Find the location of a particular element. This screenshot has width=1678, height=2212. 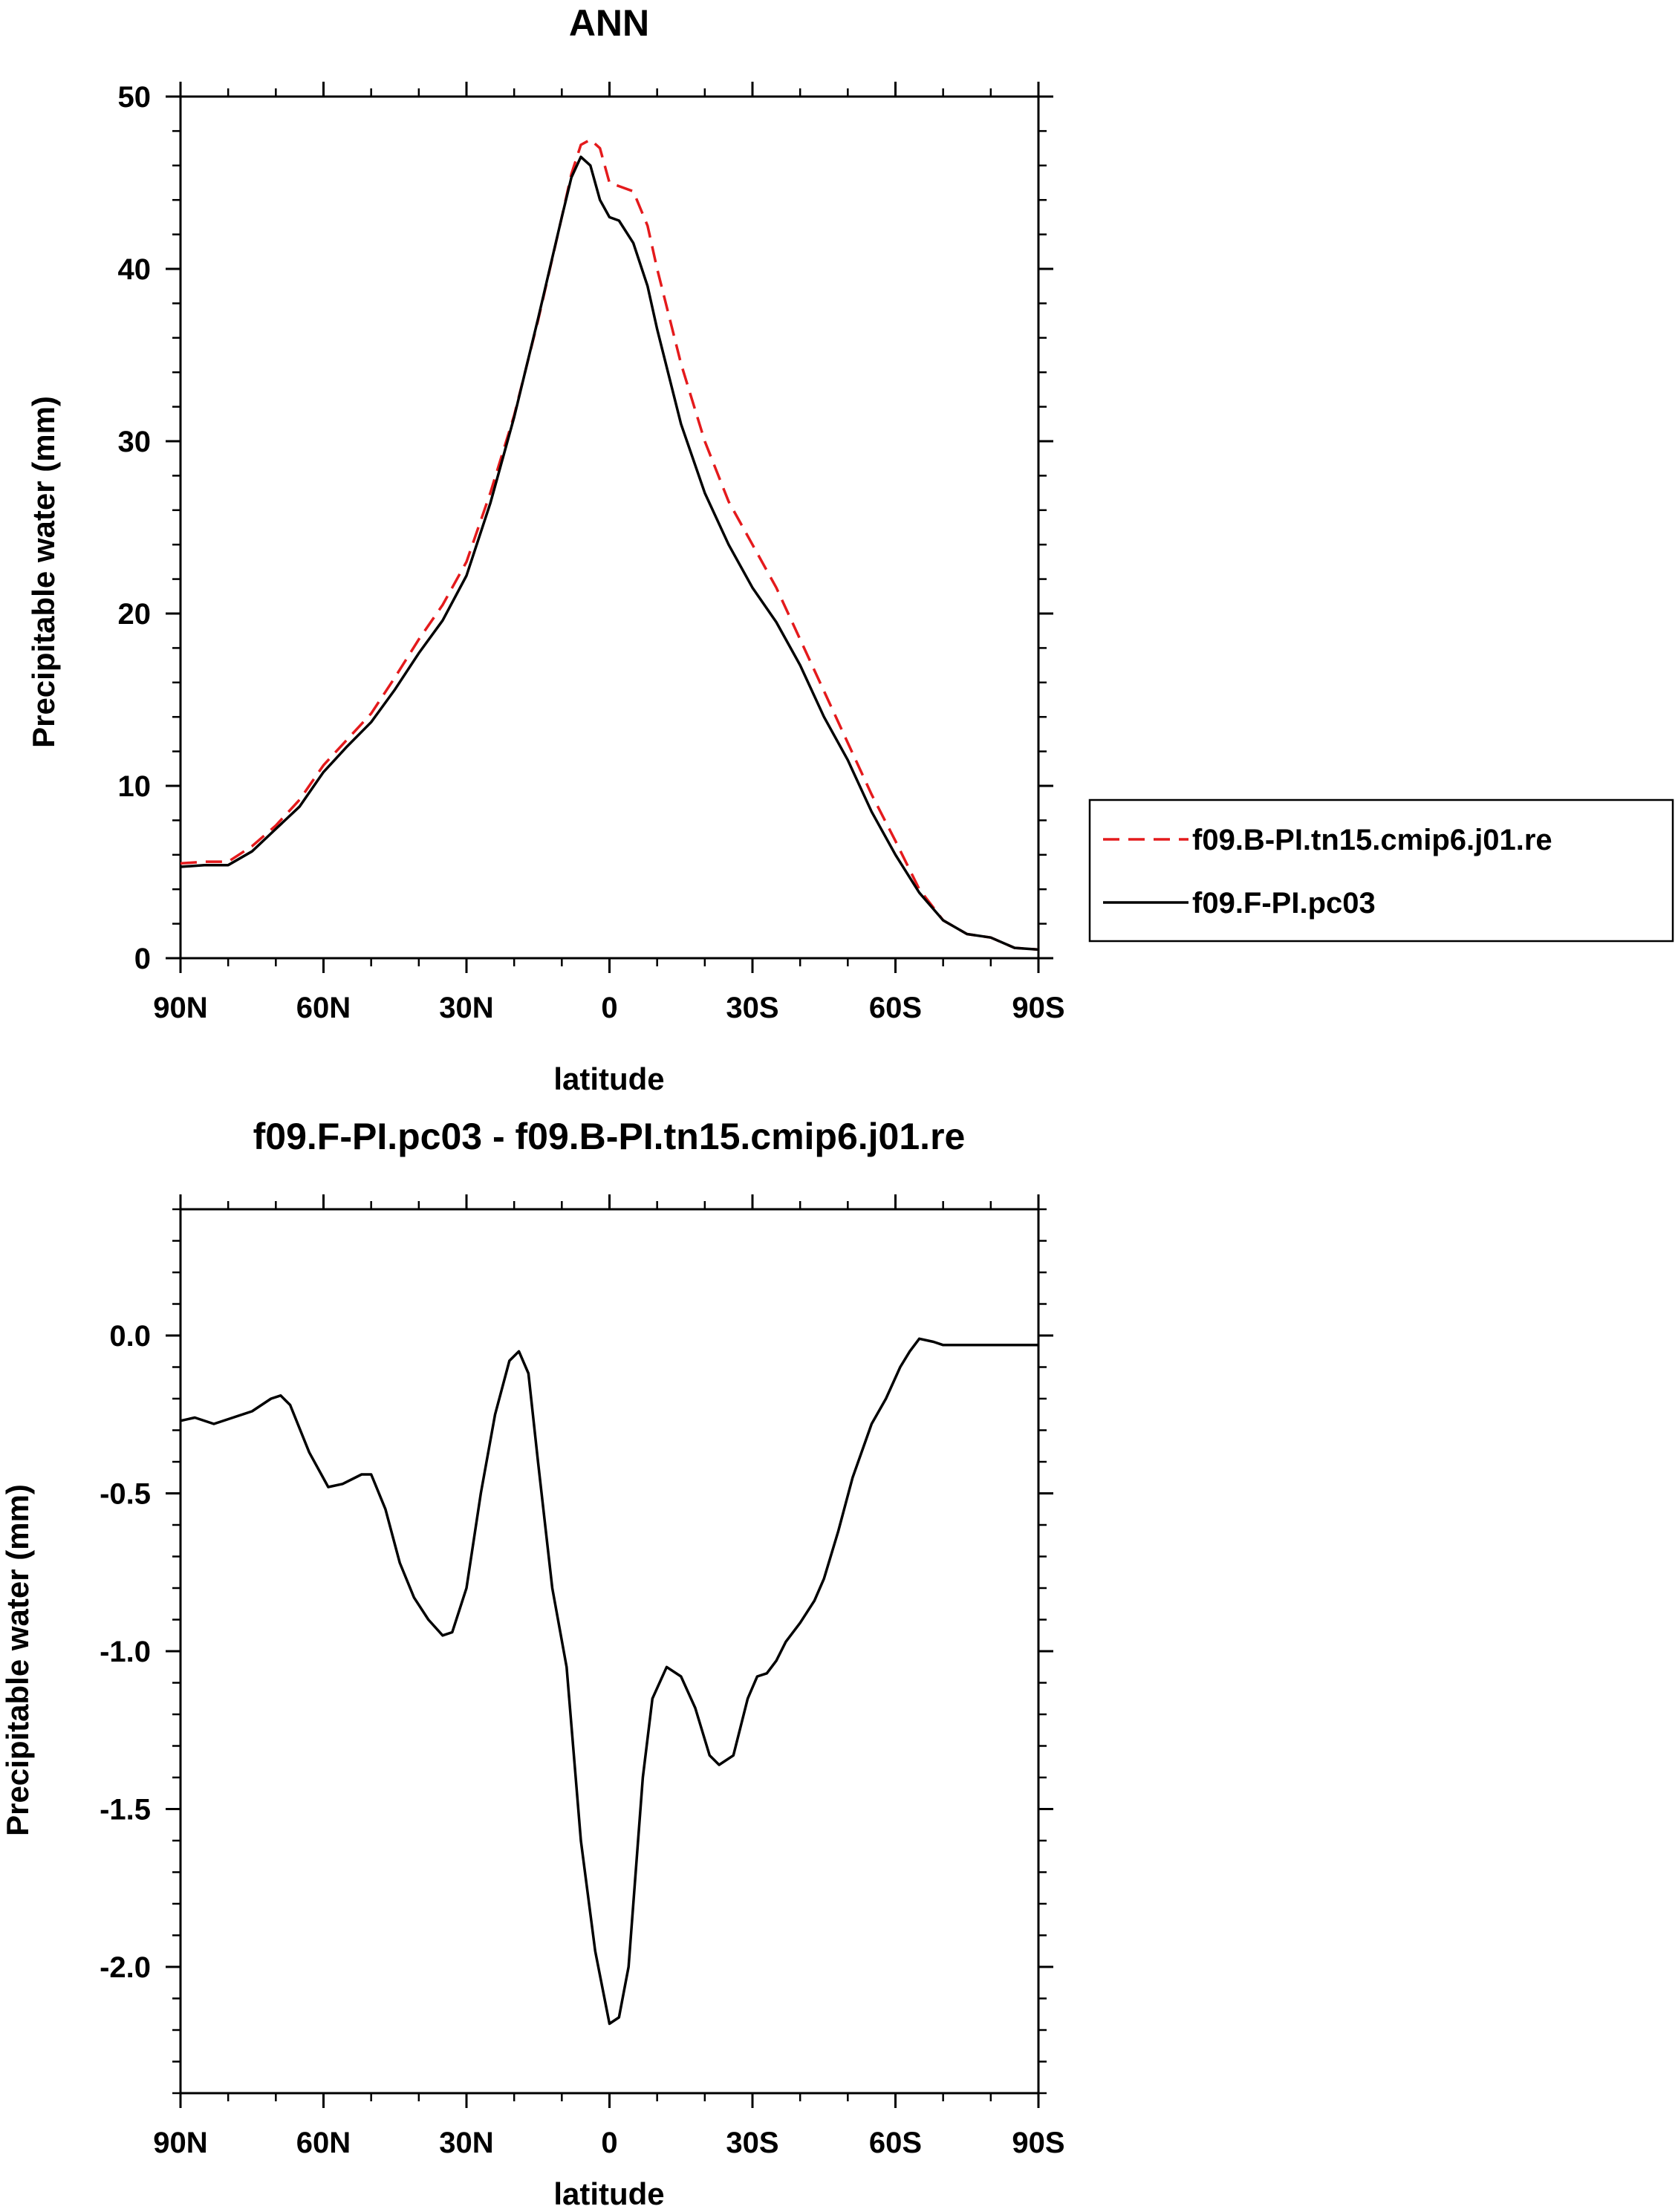

y-tick-label: -1.5 is located at coordinates (125, 1810).